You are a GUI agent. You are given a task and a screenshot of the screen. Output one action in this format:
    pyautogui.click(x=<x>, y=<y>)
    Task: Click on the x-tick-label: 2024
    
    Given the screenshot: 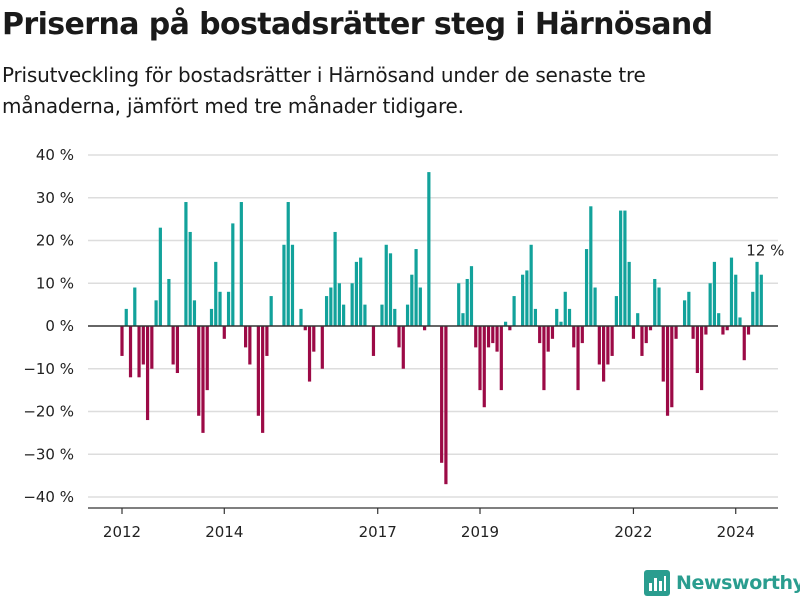 What is the action you would take?
    pyautogui.click(x=736, y=532)
    